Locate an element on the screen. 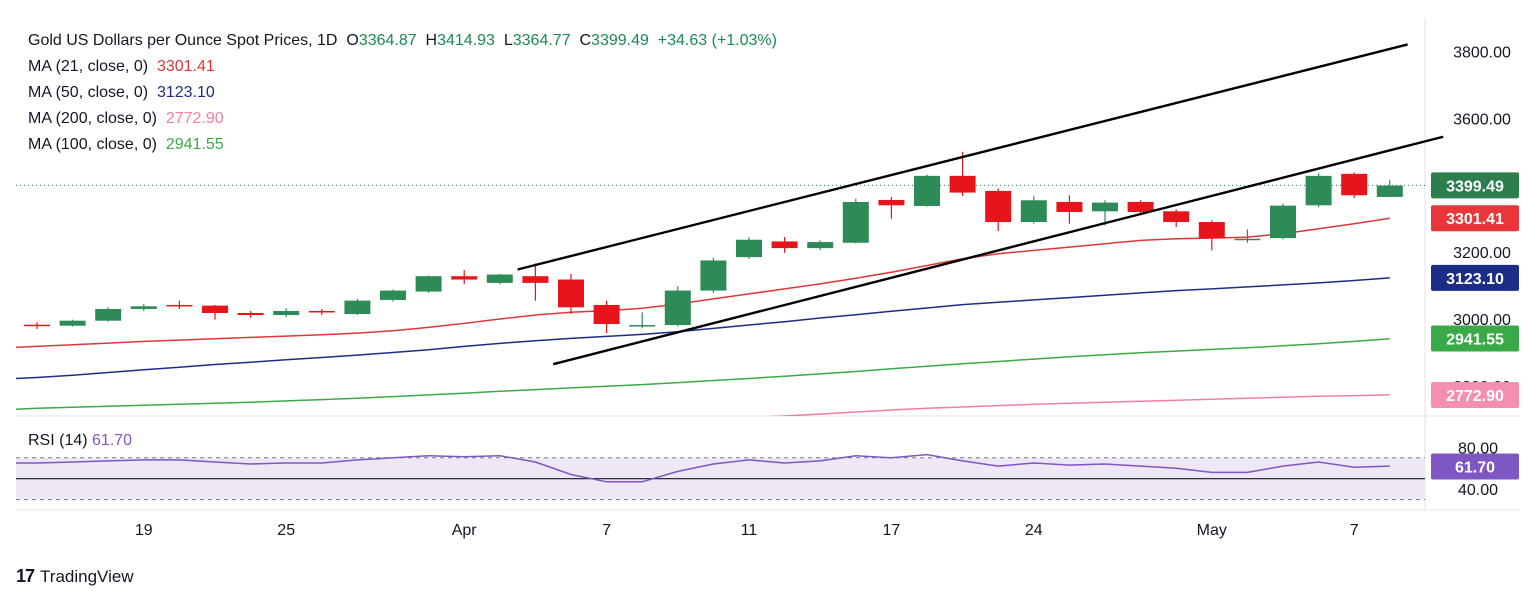  time-tick-label: 17 is located at coordinates (892, 530).